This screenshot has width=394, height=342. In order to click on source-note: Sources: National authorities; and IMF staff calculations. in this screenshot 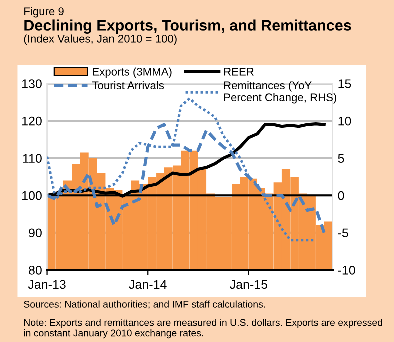, I will do `click(145, 305)`.